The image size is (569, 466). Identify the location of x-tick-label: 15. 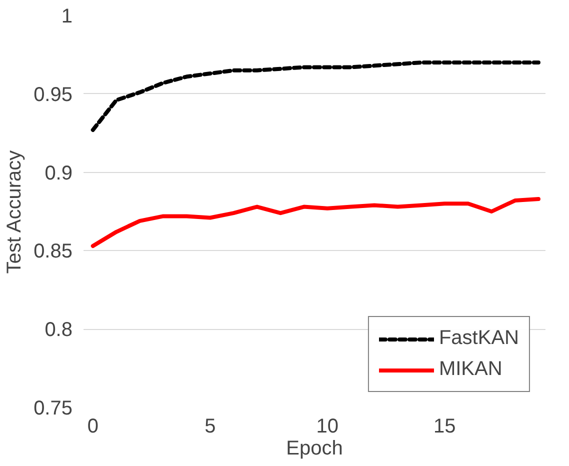
(445, 427).